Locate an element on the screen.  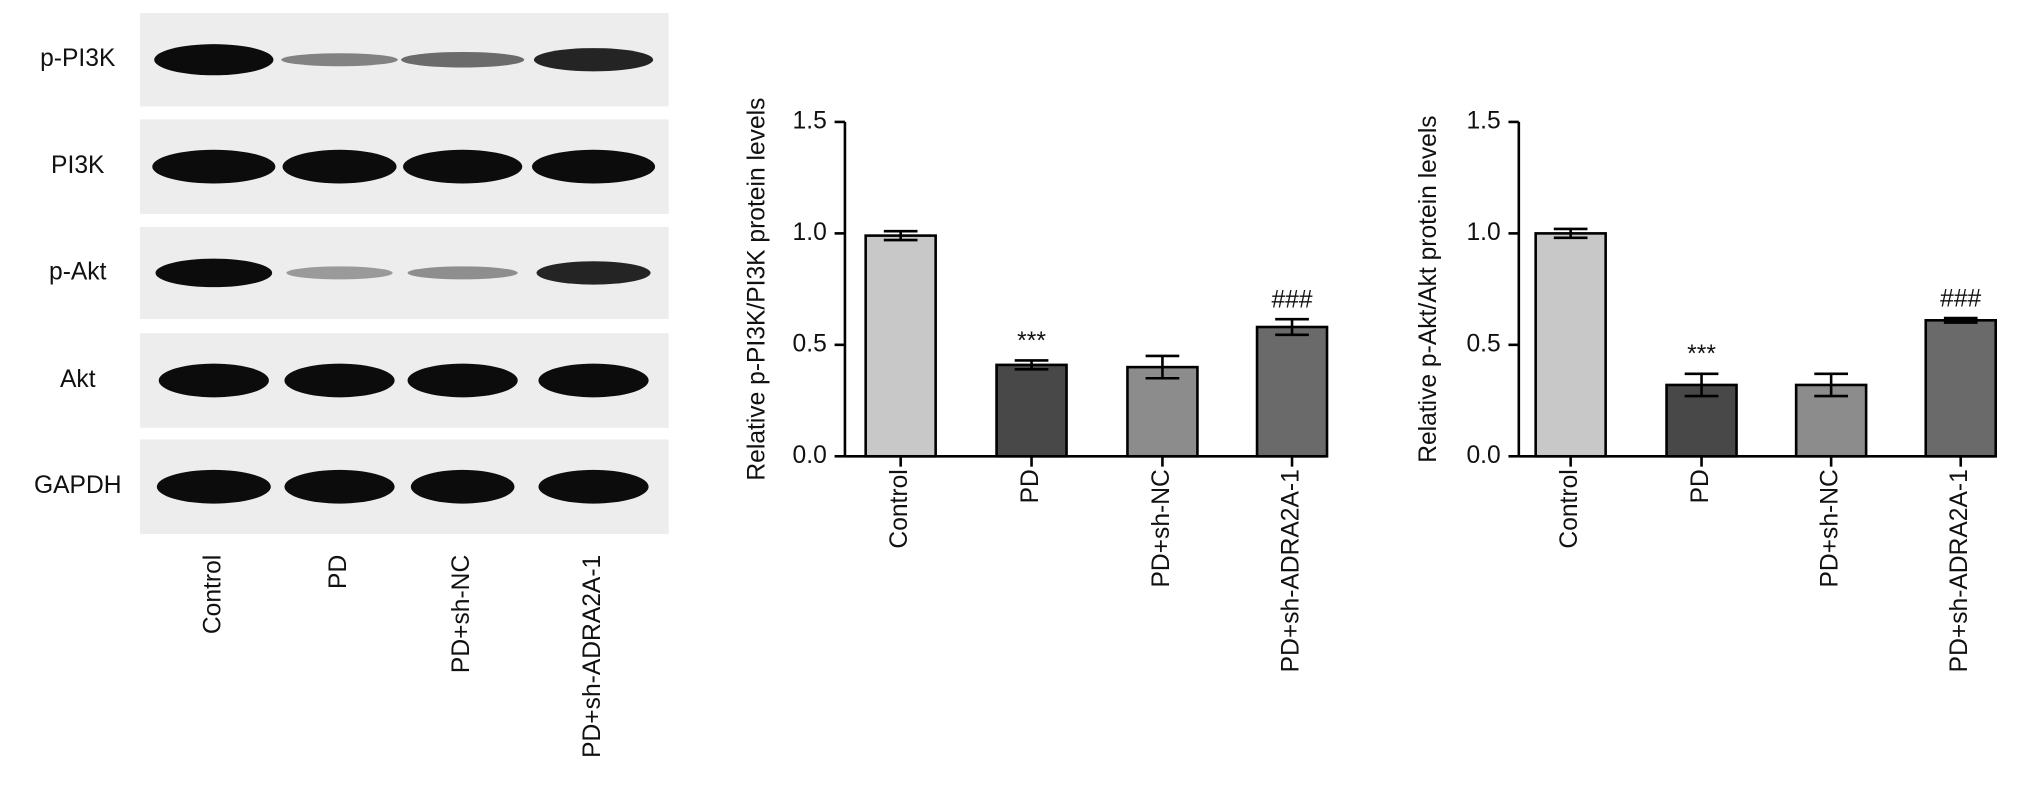
blot-lane-label: PD+sh-NC is located at coordinates (461, 614).